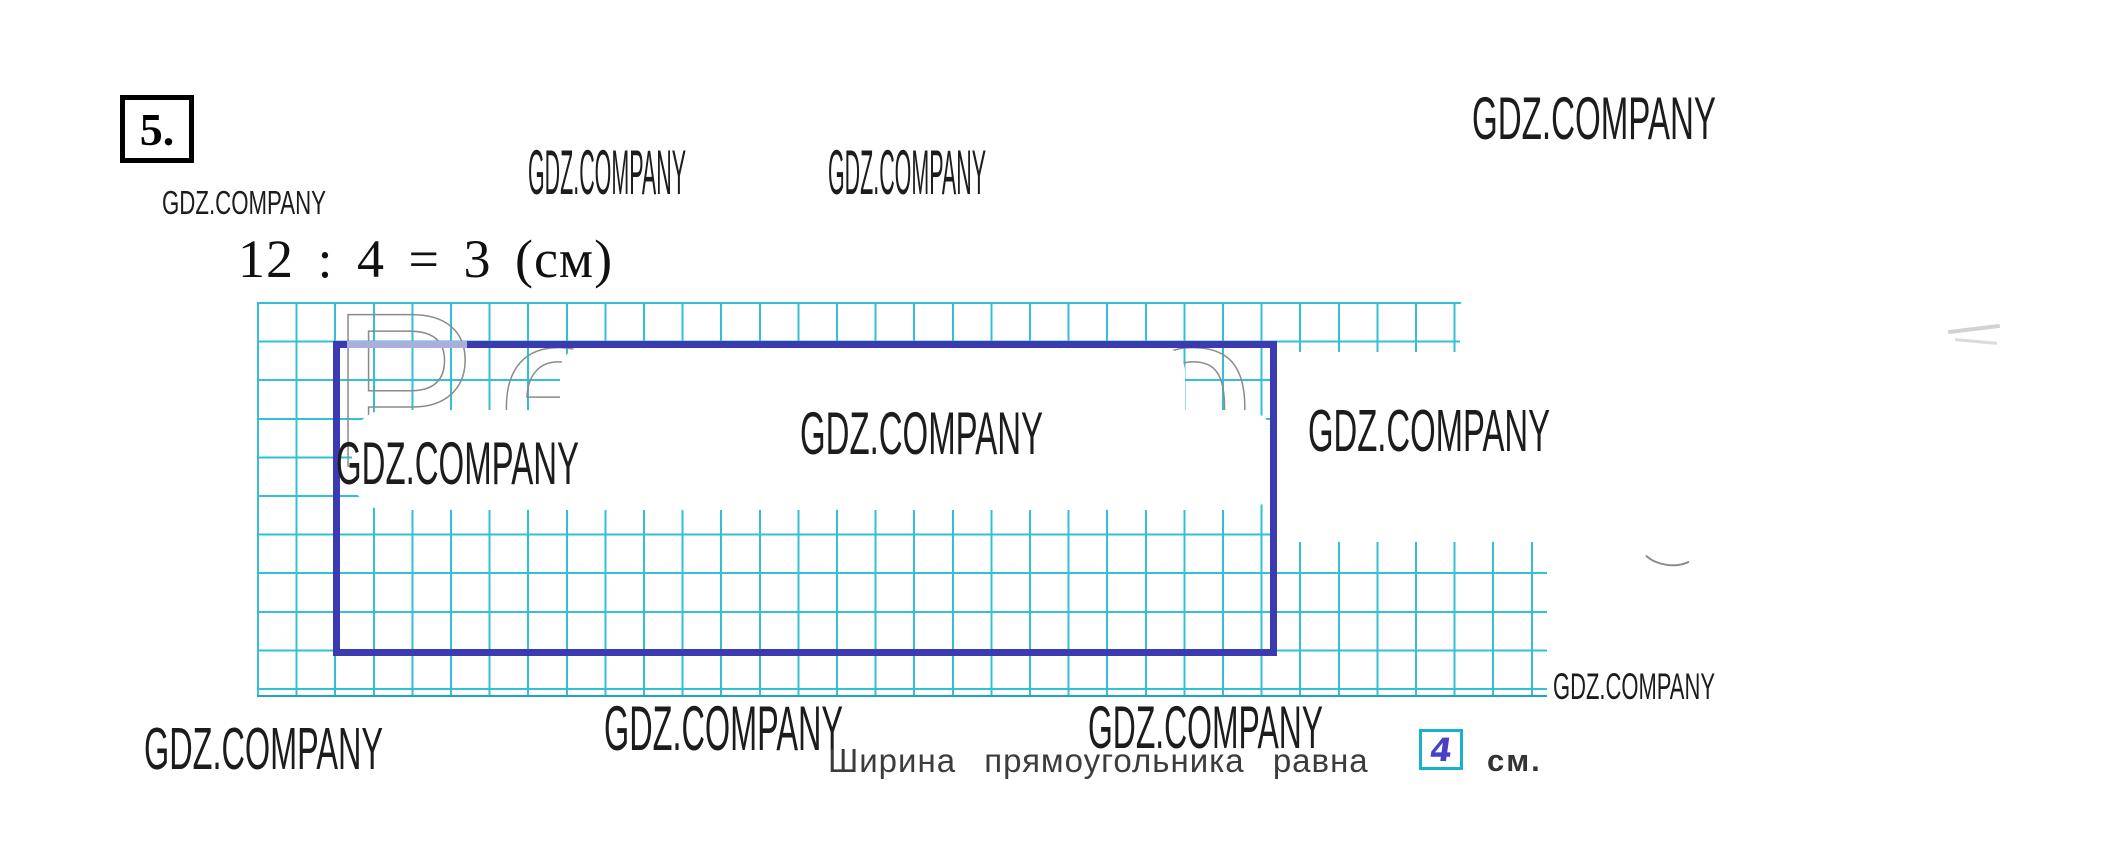 Image resolution: width=2114 pixels, height=851 pixels. Describe the element at coordinates (426, 259) in the screenshot. I see `solution-equation: 12 : 4 = 3 (см)` at that location.